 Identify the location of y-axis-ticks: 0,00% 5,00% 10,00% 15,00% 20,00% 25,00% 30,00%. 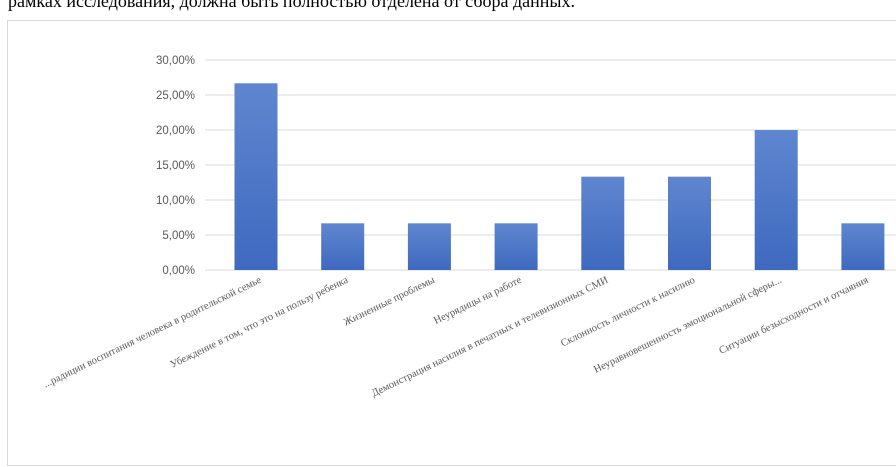
(175, 166).